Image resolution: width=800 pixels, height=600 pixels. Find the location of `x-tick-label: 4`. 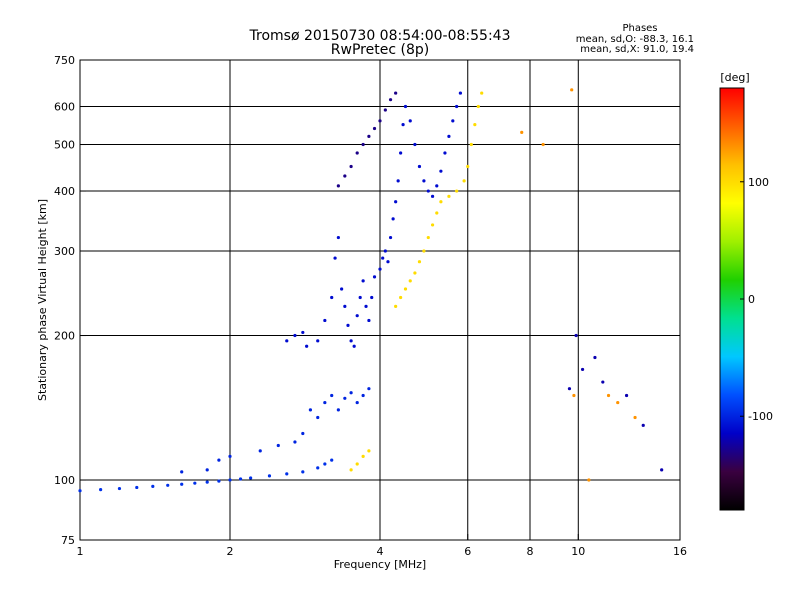

x-tick-label: 4 is located at coordinates (380, 551).